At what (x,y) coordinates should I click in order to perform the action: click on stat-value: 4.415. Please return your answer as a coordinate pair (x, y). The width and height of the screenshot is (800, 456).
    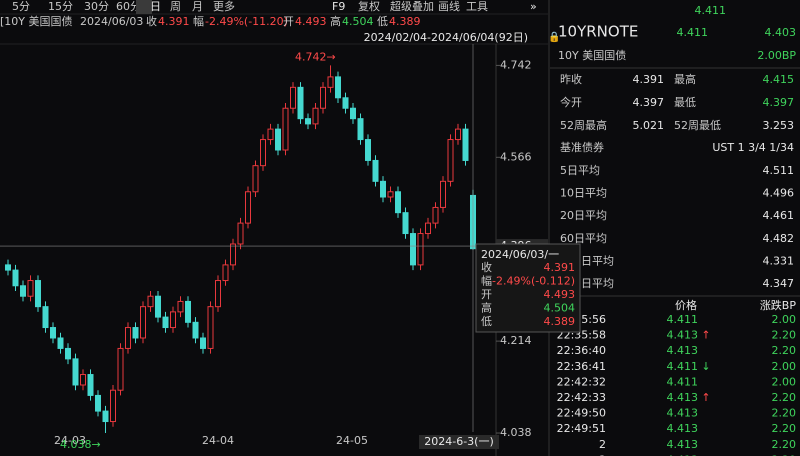
    Looking at the image, I should click on (779, 79).